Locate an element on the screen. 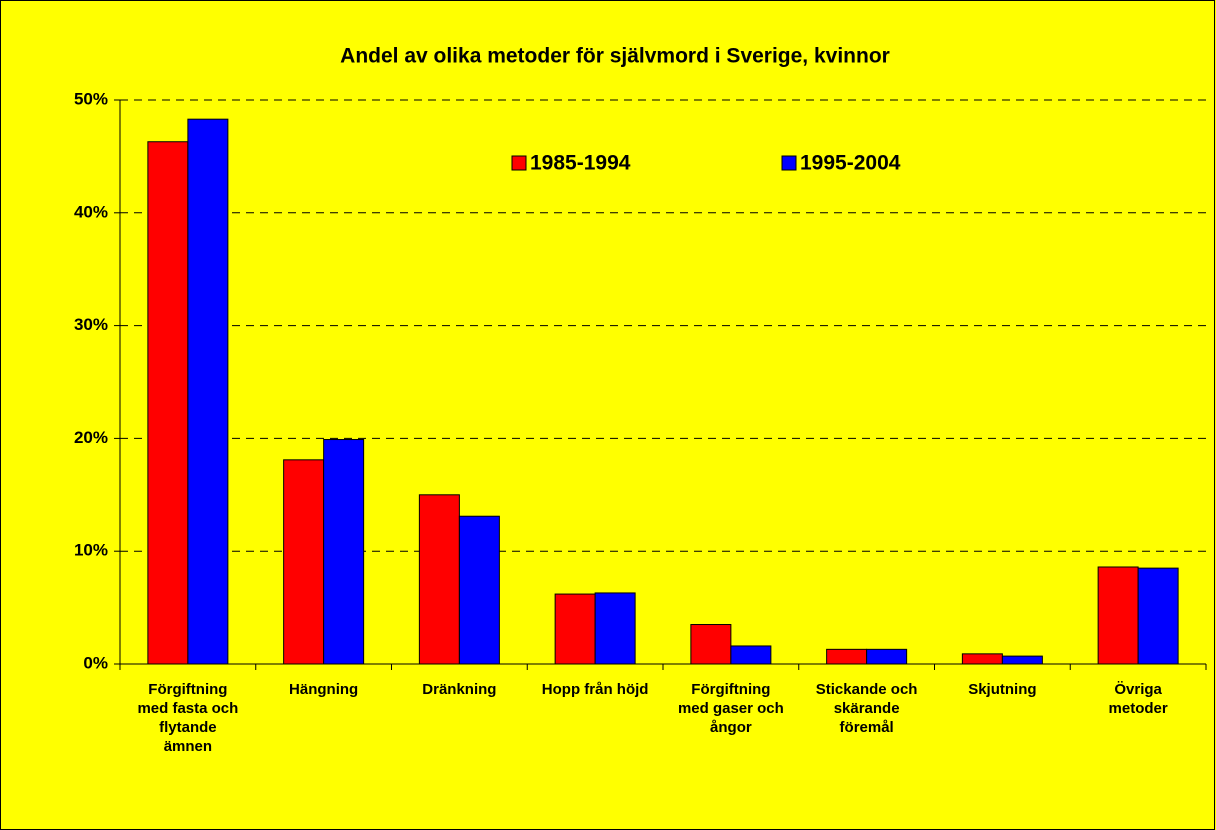 This screenshot has width=1216, height=830. y-tick-label: 40% is located at coordinates (91, 211).